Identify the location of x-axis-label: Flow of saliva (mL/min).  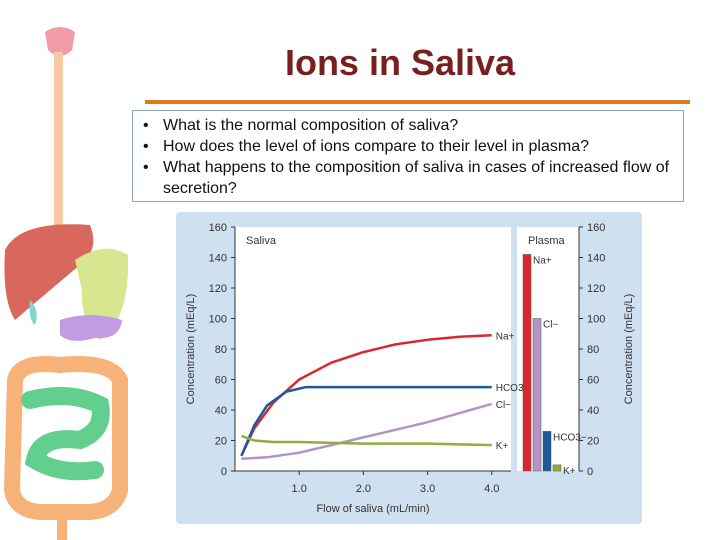
(372, 509).